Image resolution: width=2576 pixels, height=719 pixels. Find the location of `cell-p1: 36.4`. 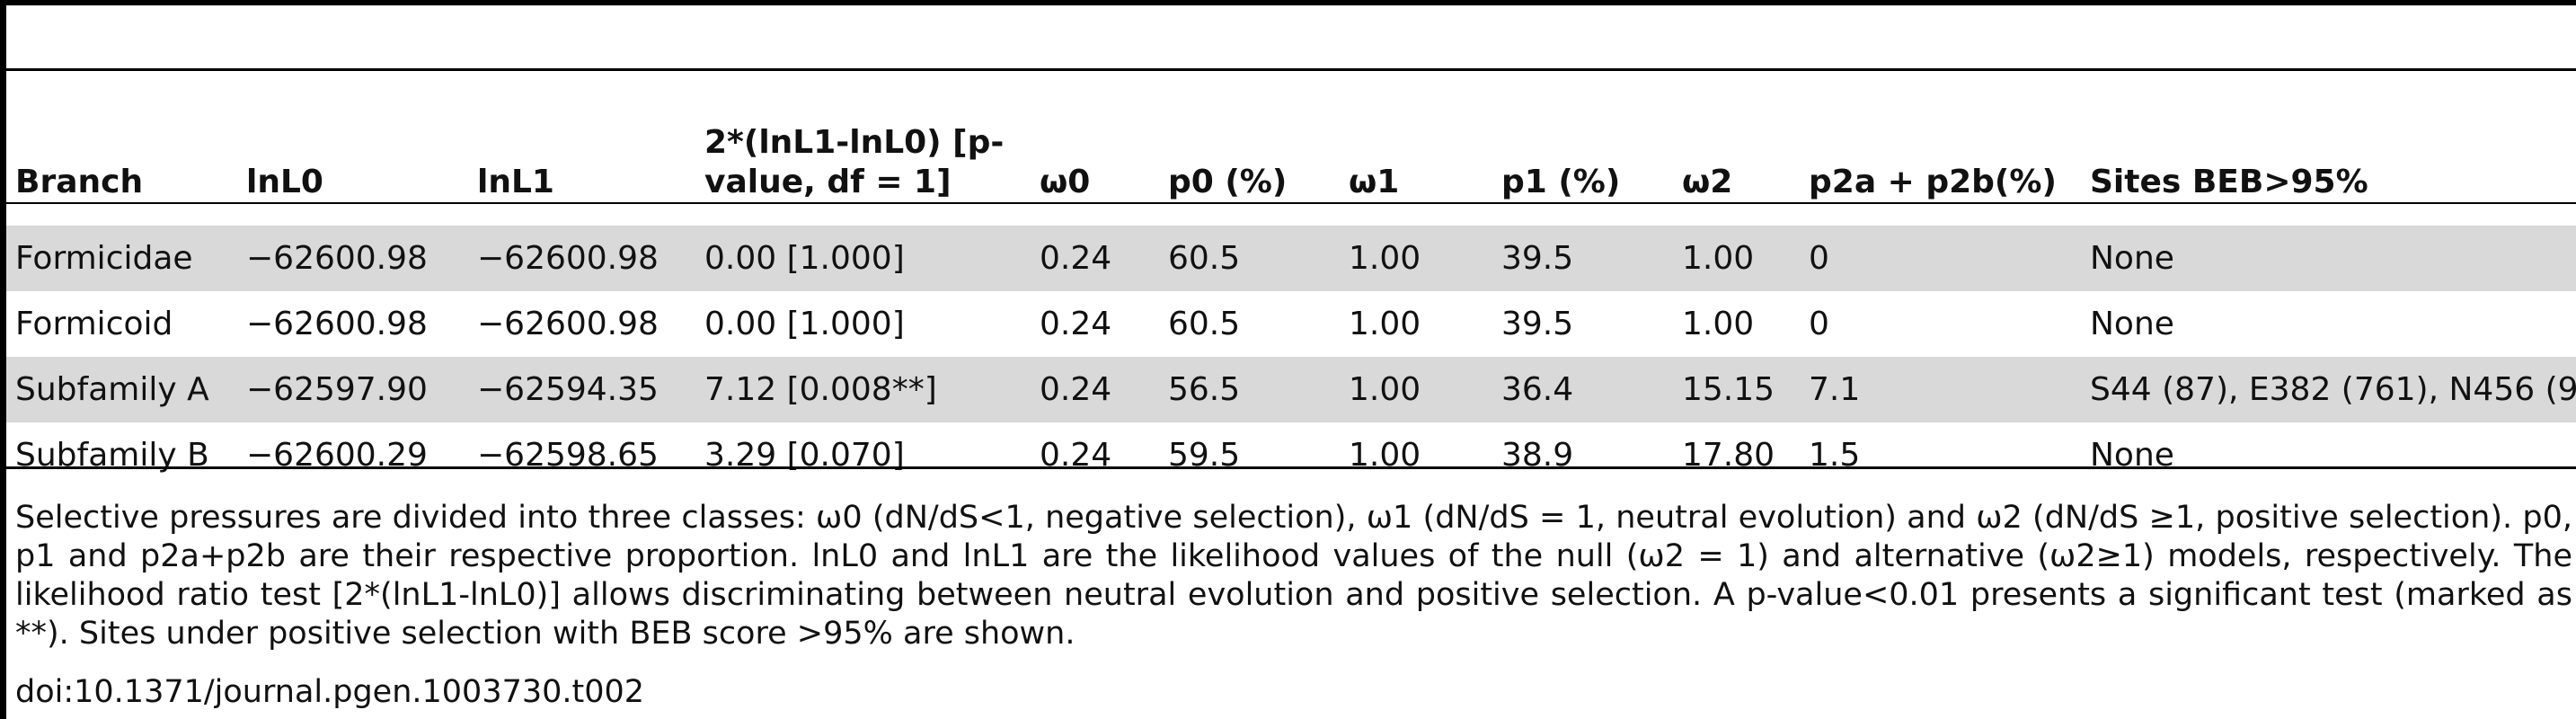

cell-p1: 36.4 is located at coordinates (1582, 389).